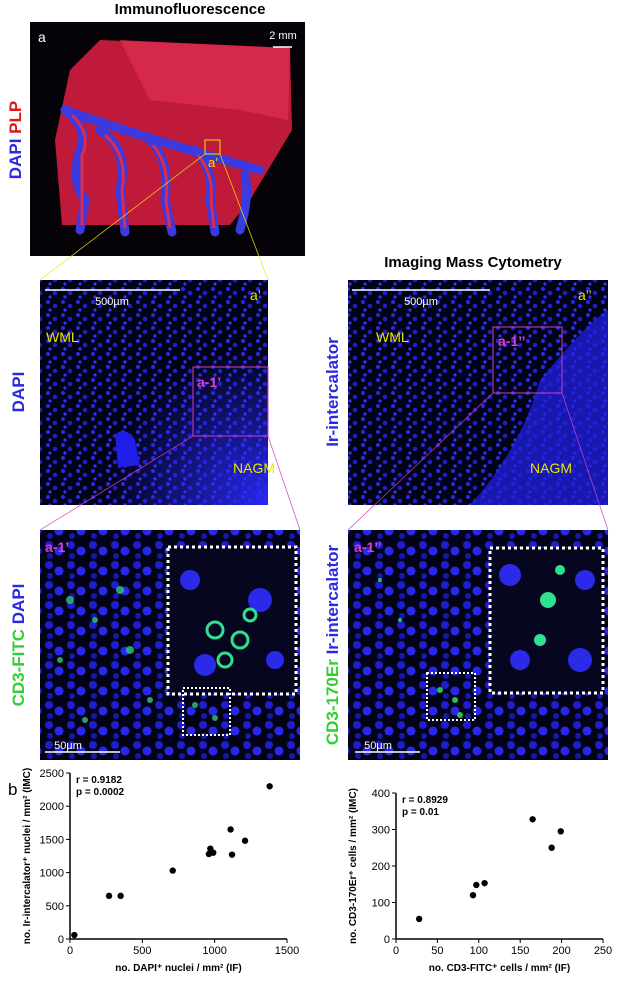 This screenshot has width=617, height=984. Describe the element at coordinates (99, 780) in the screenshot. I see `annotation: r = 0.9182` at that location.